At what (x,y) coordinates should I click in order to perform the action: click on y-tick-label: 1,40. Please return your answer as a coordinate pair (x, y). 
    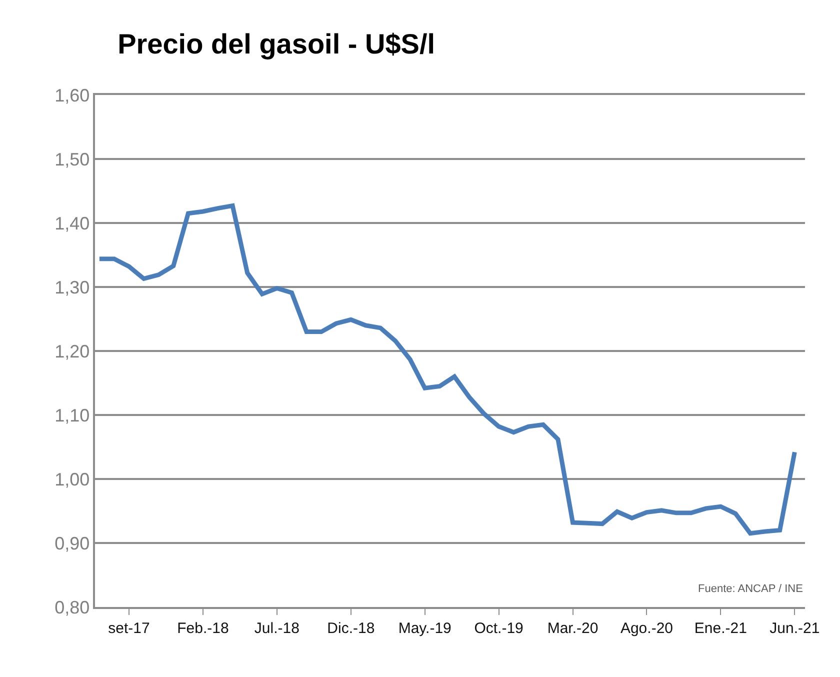
    Looking at the image, I should click on (72, 223).